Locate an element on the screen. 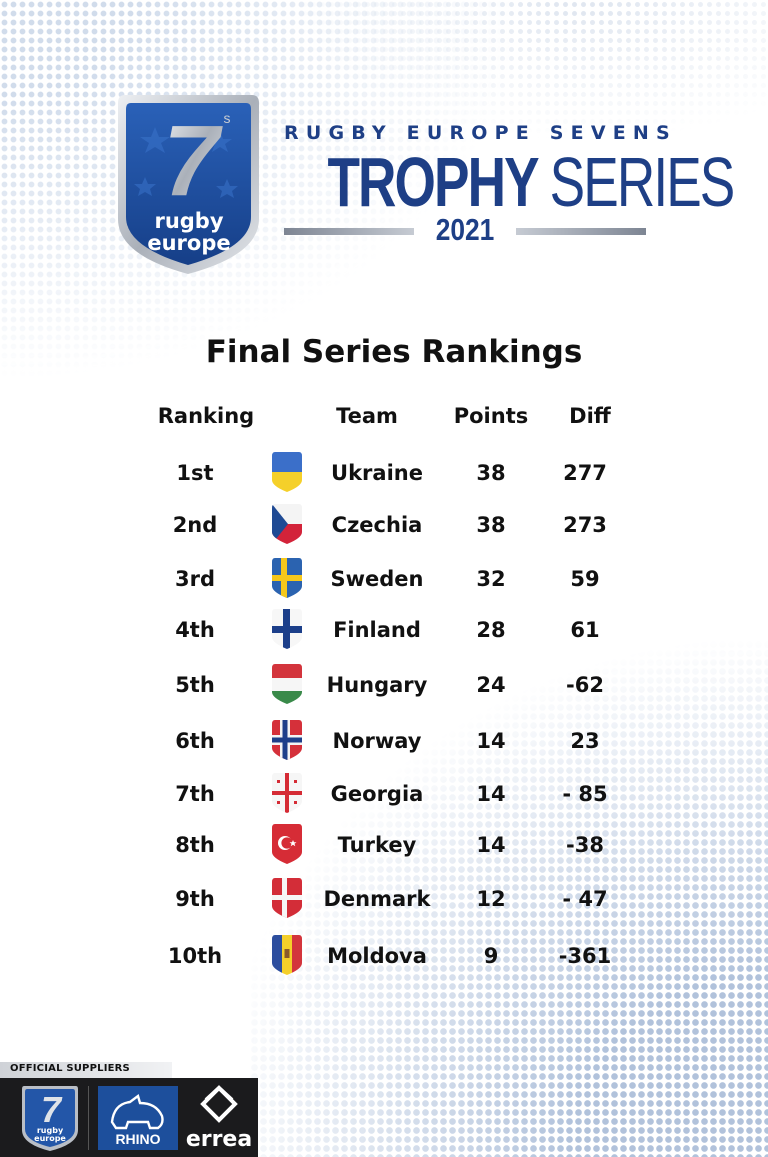 The image size is (768, 1157). georgia-flag-icon is located at coordinates (287, 793).